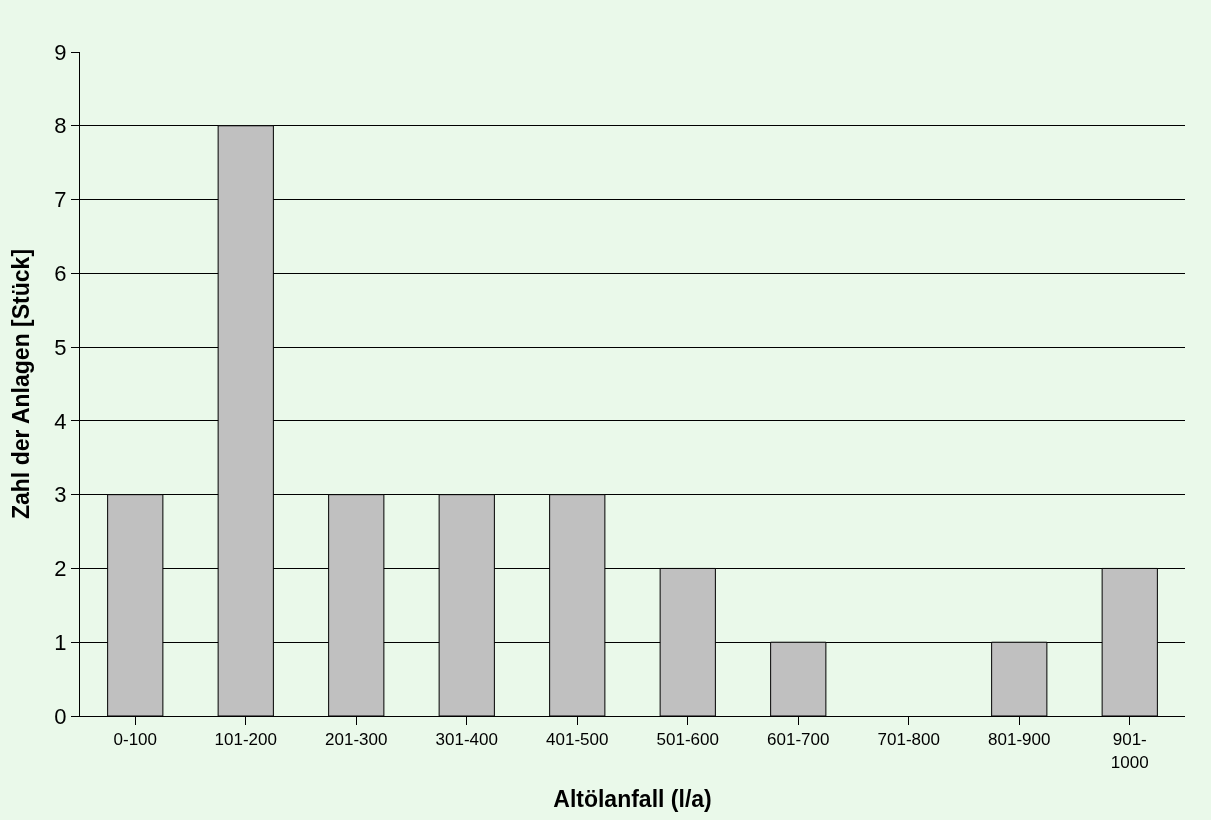 The height and width of the screenshot is (820, 1211). I want to click on y-tick-label: 4, so click(60, 421).